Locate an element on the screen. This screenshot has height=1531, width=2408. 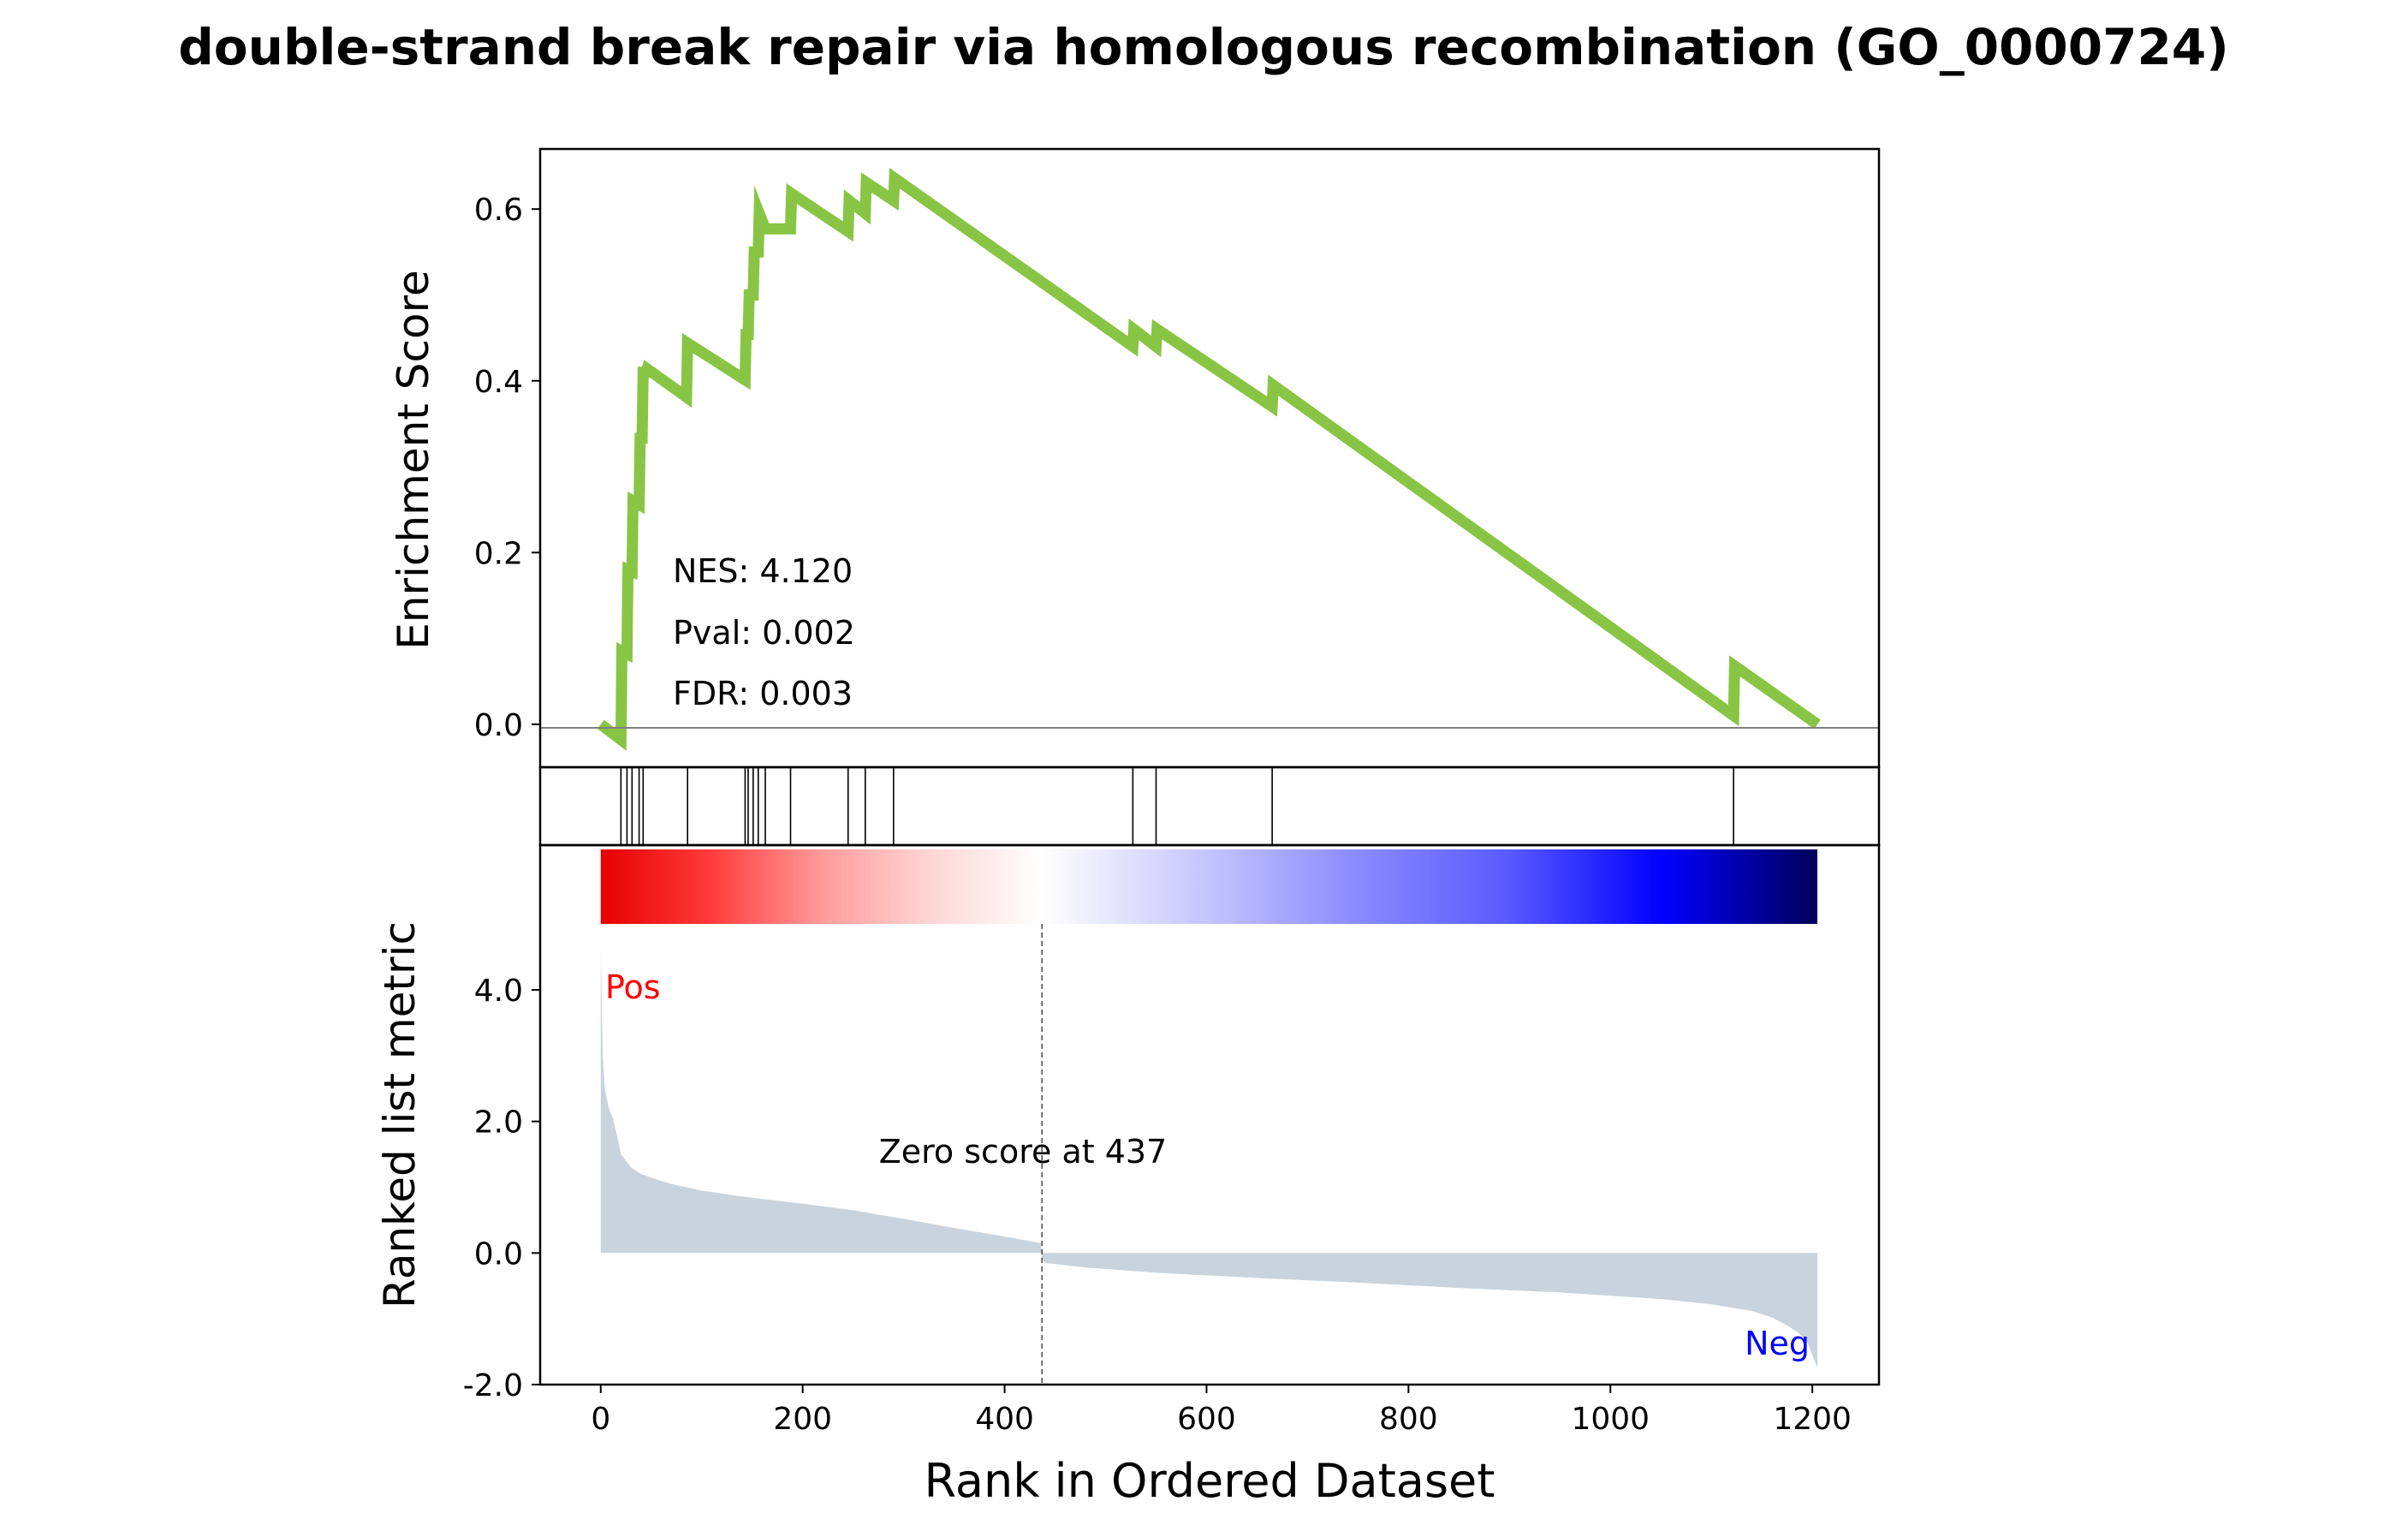
rank-ytick-label: 2.0 is located at coordinates (498, 1123).